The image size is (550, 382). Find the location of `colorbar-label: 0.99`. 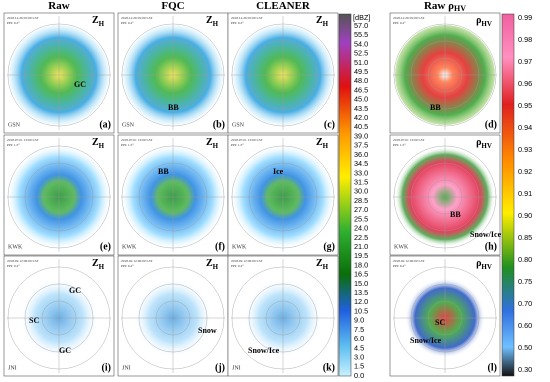

colorbar-label: 0.99 is located at coordinates (525, 17).